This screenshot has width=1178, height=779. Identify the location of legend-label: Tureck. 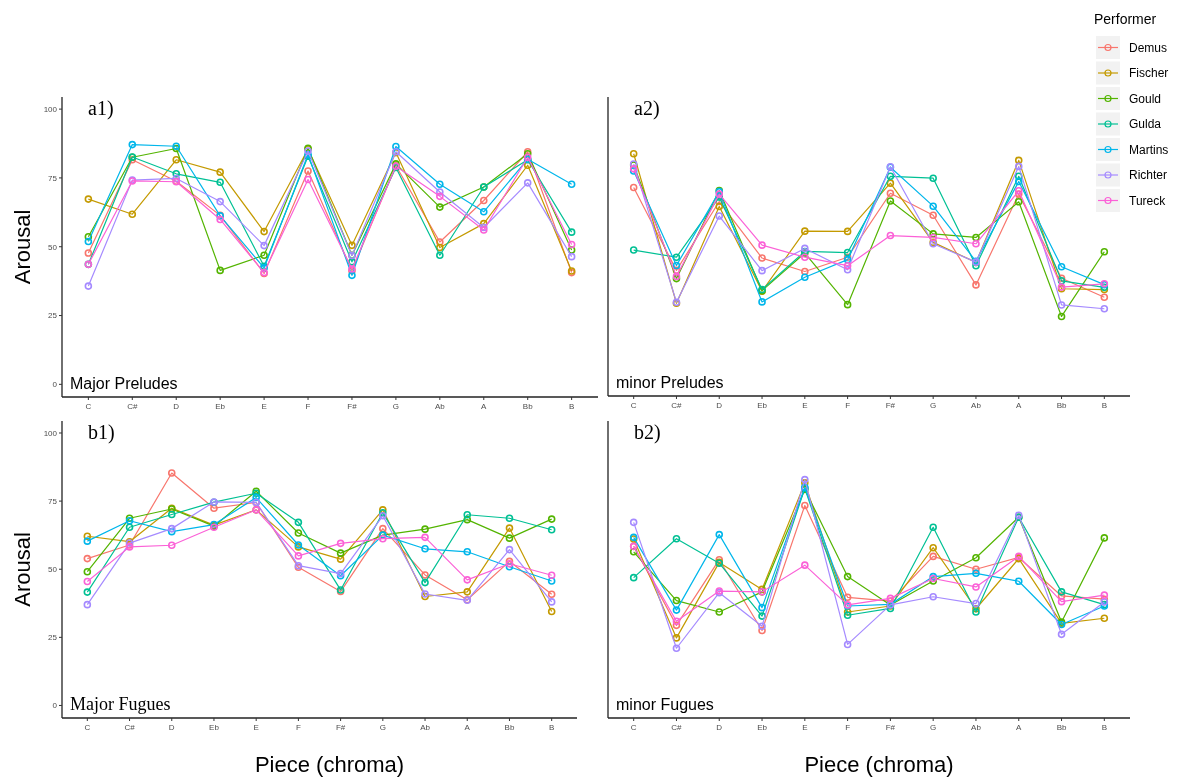
(1148, 200).